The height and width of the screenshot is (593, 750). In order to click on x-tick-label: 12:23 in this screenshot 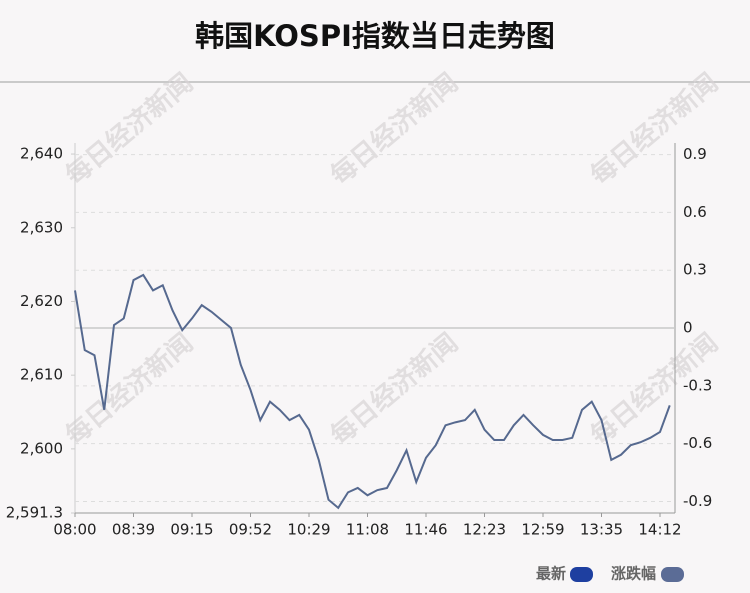, I will do `click(484, 530)`.